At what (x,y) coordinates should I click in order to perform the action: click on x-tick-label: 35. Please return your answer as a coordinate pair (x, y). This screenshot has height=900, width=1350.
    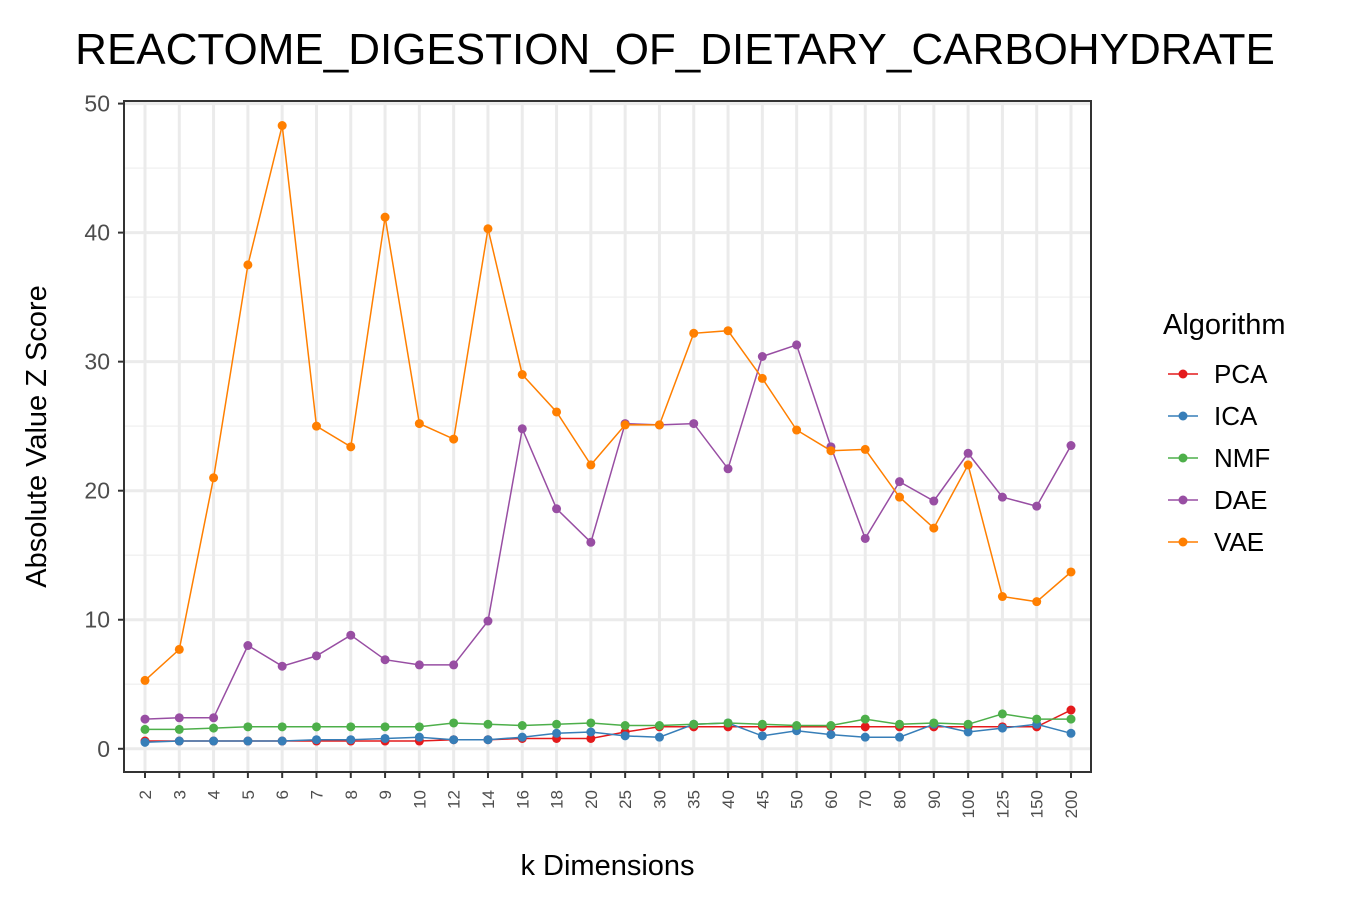
    Looking at the image, I should click on (694, 799).